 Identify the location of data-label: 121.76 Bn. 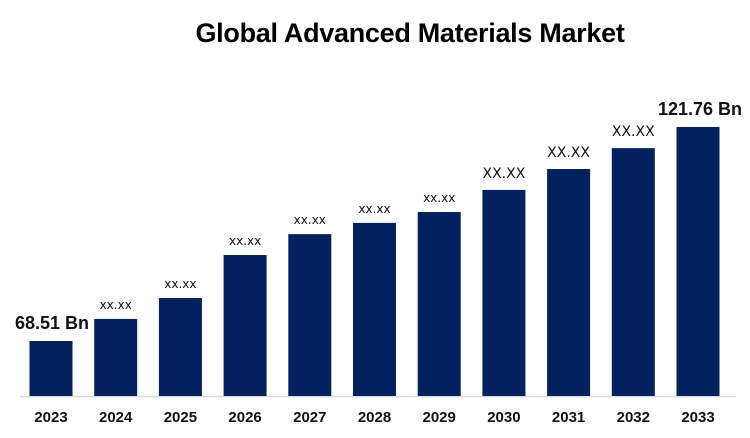
(700, 109).